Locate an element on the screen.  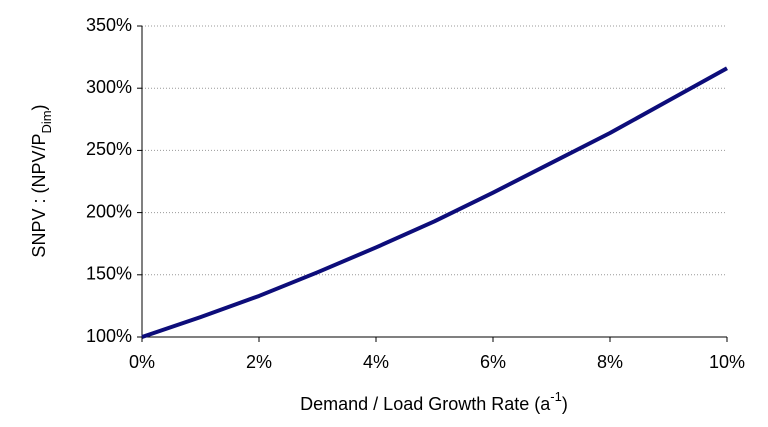
y-axis-label: SNPV : (NPV/PDim) is located at coordinates (41, 180).